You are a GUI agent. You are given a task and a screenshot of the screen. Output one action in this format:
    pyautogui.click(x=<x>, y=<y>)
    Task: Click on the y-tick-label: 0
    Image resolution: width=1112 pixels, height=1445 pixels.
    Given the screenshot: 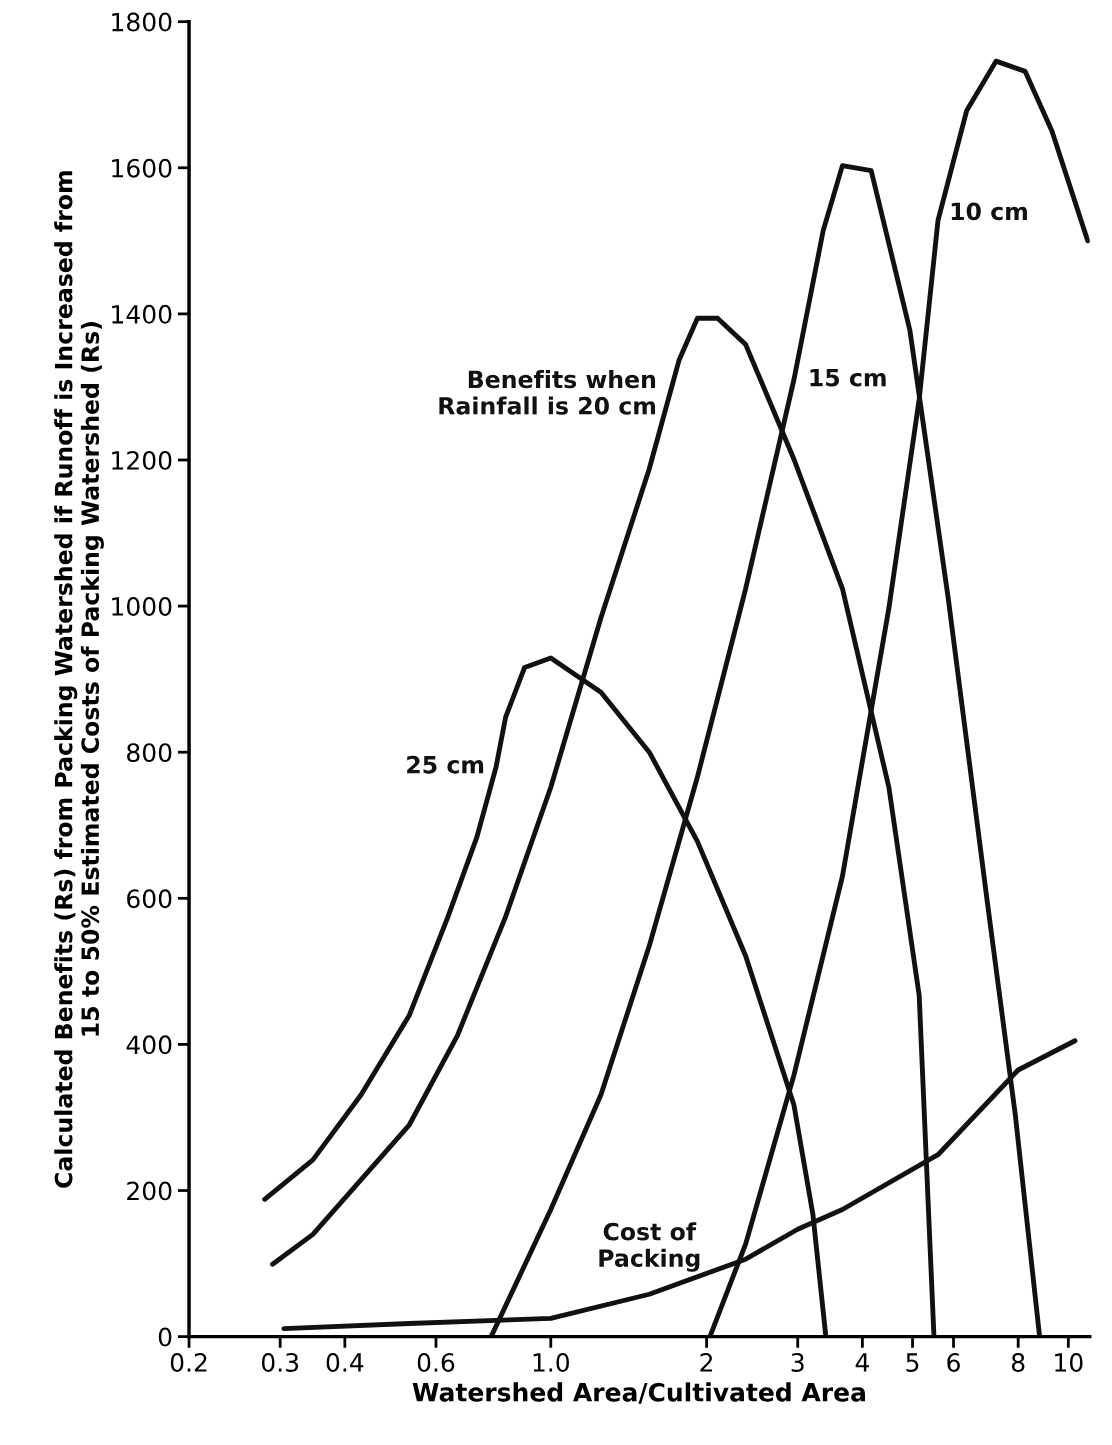 What is the action you would take?
    pyautogui.click(x=165, y=1337)
    